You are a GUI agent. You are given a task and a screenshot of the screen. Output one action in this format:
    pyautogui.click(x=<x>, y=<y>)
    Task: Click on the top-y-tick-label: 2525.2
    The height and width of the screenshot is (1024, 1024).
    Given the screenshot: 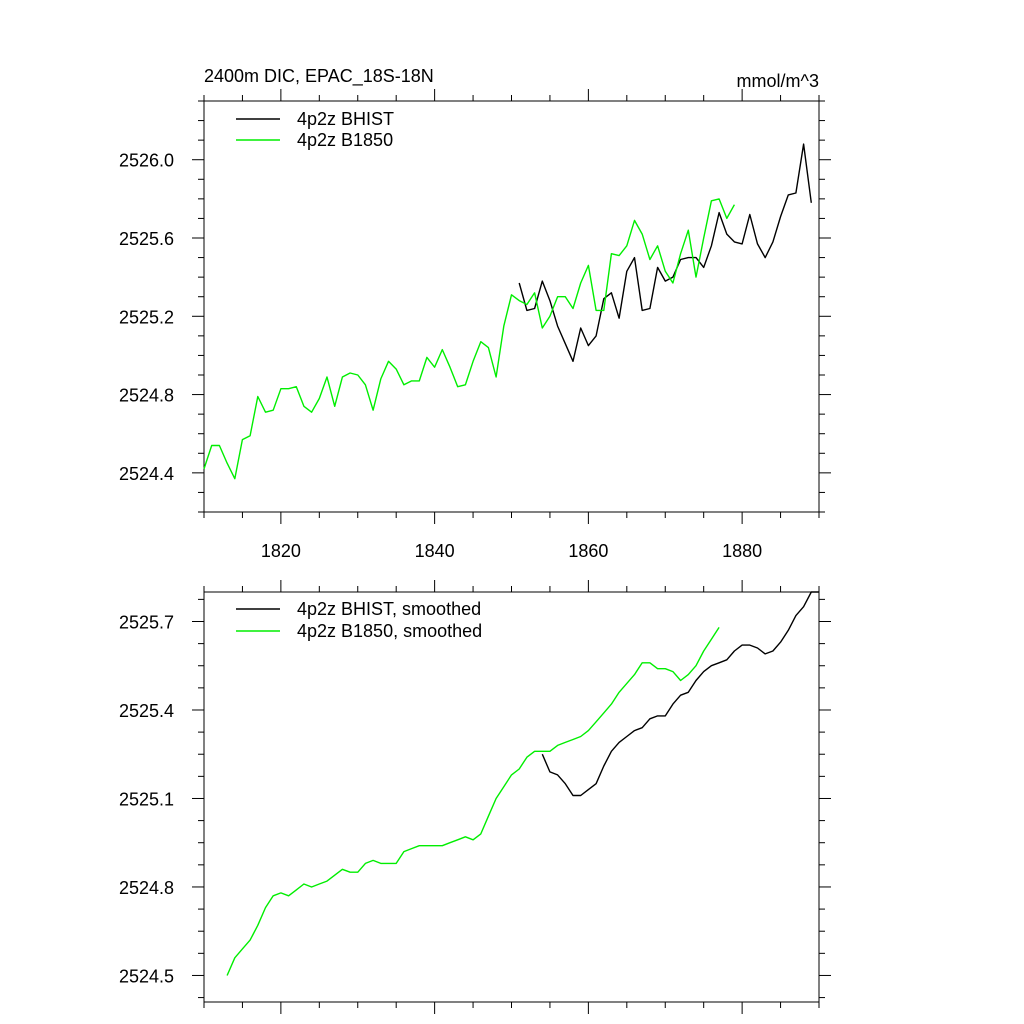 What is the action you would take?
    pyautogui.click(x=146, y=317)
    